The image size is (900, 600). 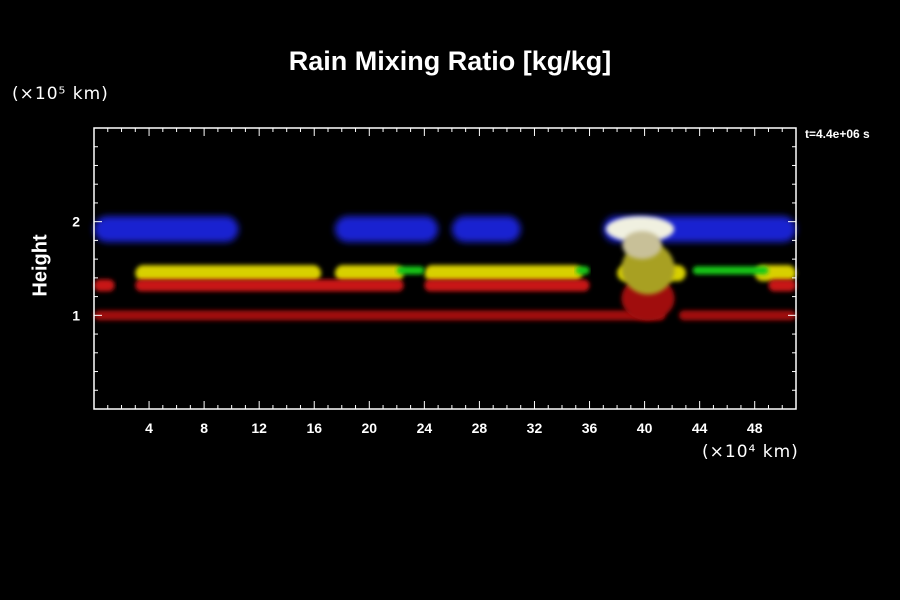 What do you see at coordinates (642, 245) in the screenshot?
I see `cell-core` at bounding box center [642, 245].